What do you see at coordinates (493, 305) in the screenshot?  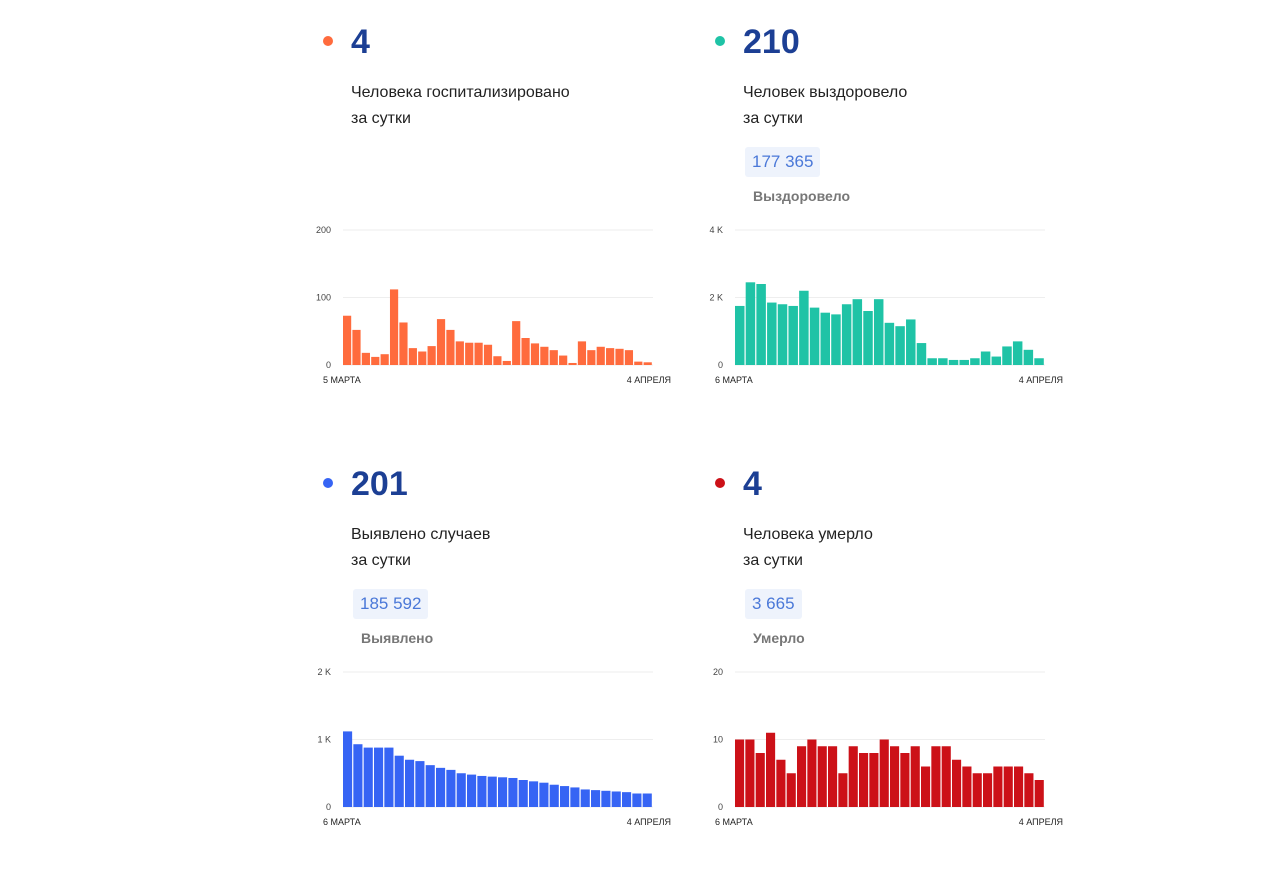 I see `chart-hospitalized: 200 100 0 5 МАРТА 4 АПРЕЛЯ` at bounding box center [493, 305].